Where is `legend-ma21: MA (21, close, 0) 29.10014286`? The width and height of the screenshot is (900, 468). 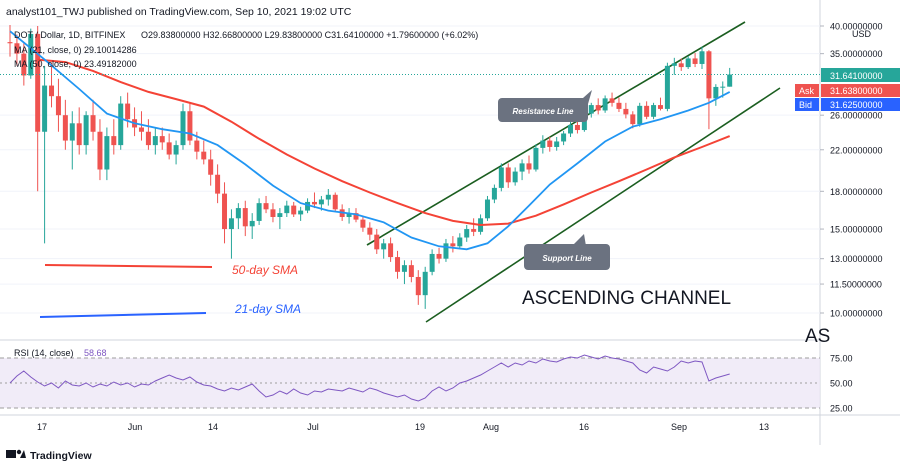
legend-ma21: MA (21, close, 0) 29.10014286 is located at coordinates (75, 50).